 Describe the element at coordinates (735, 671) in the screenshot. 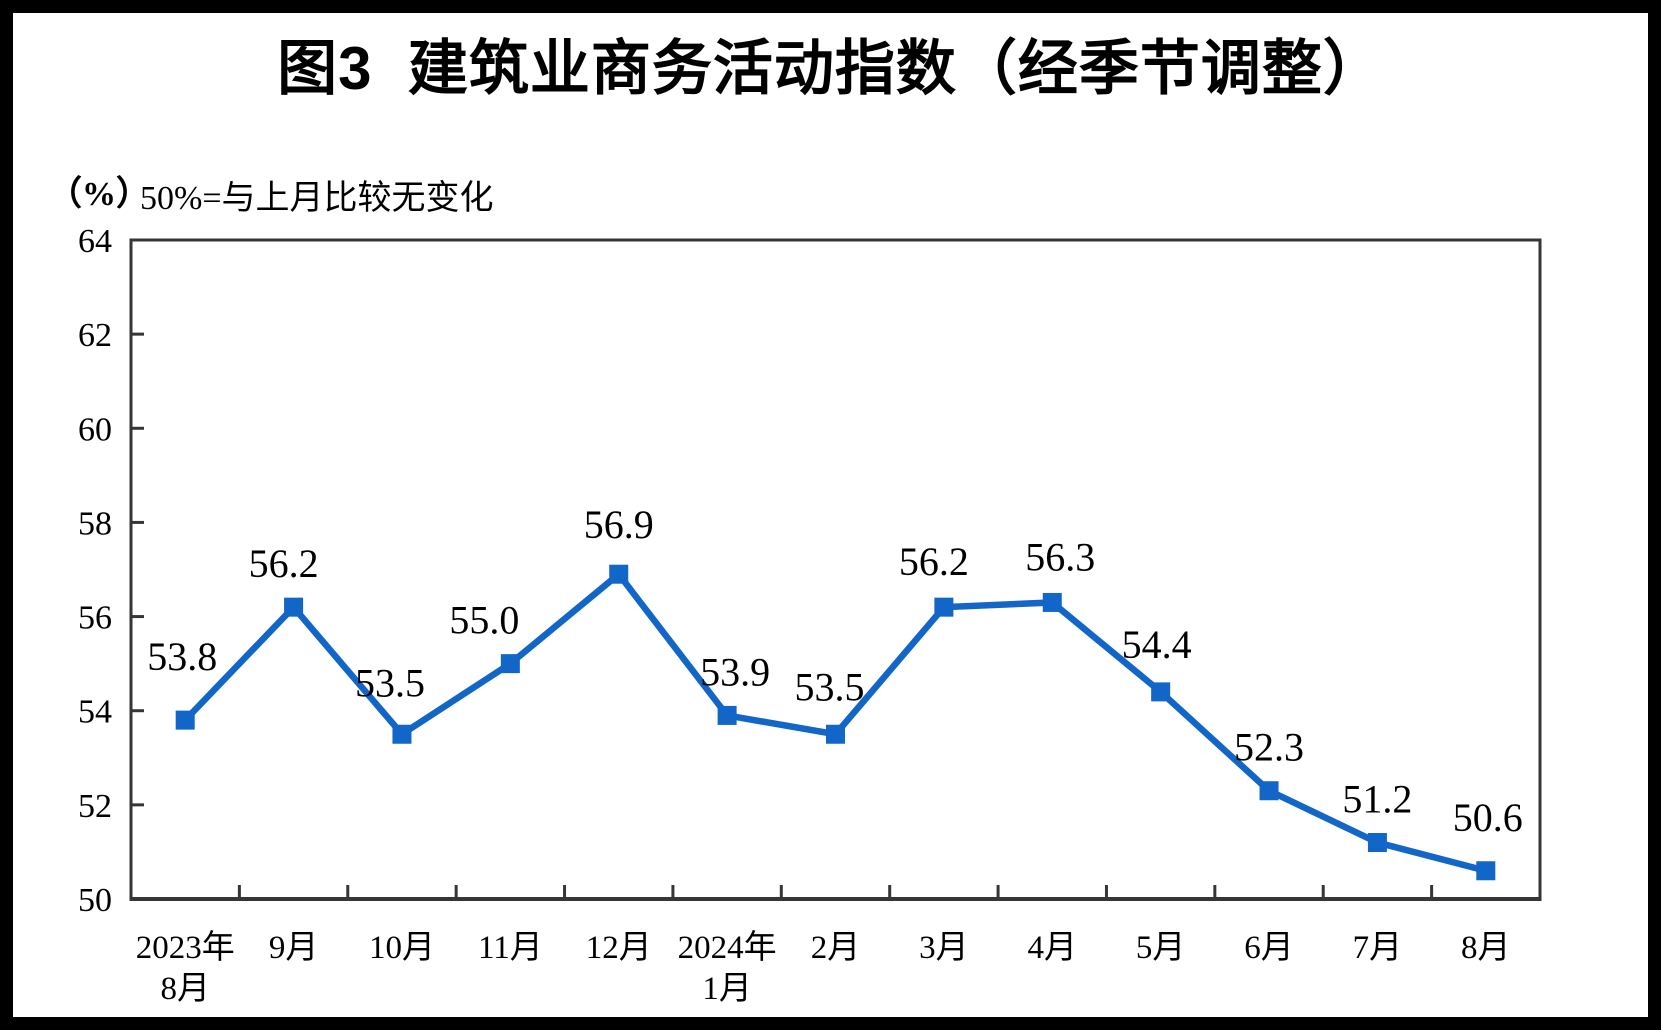

I see `data-value-label: 53.9` at that location.